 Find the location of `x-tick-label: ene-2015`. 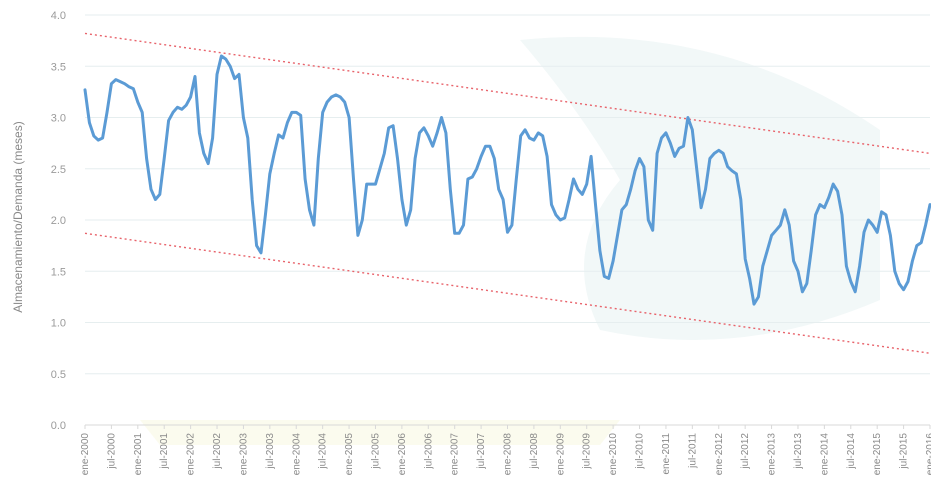

x-tick-label: ene-2015 is located at coordinates (877, 454).